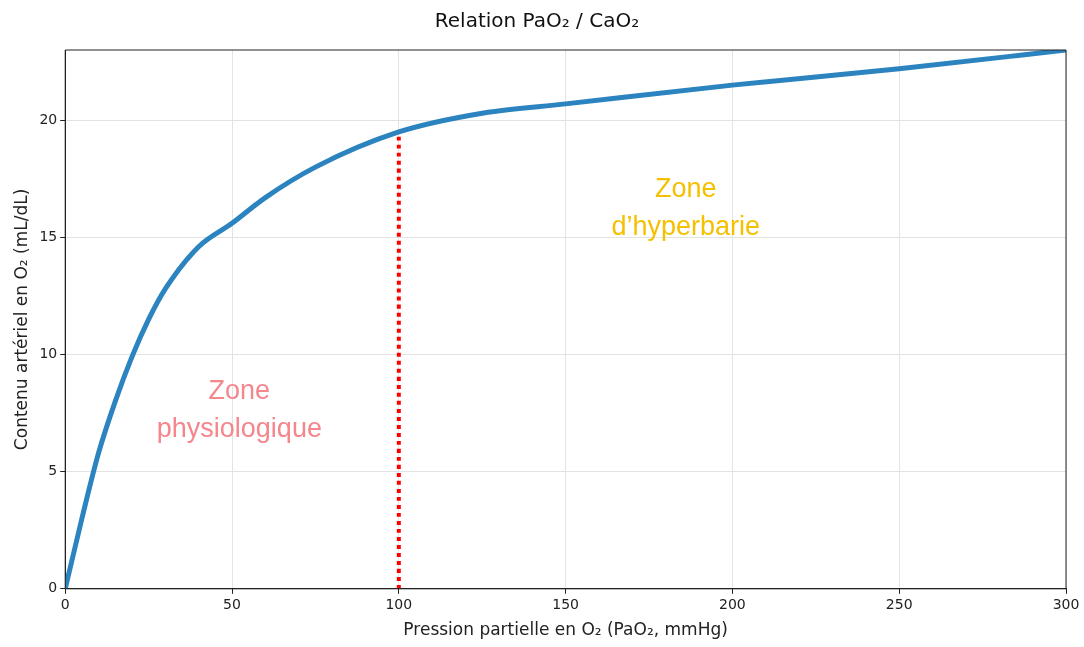 The image size is (1084, 647). I want to click on x-axis-title: Pression partielle en O₂ (PaO₂, mmHg), so click(565, 629).